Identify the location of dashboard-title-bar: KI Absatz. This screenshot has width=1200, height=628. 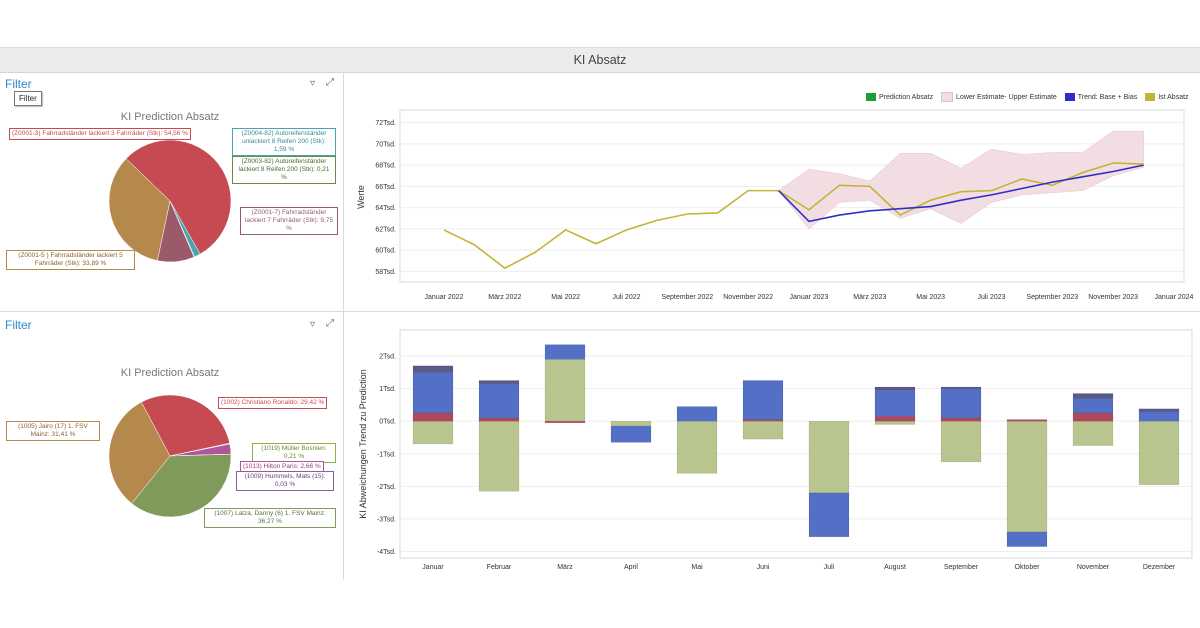
(600, 60).